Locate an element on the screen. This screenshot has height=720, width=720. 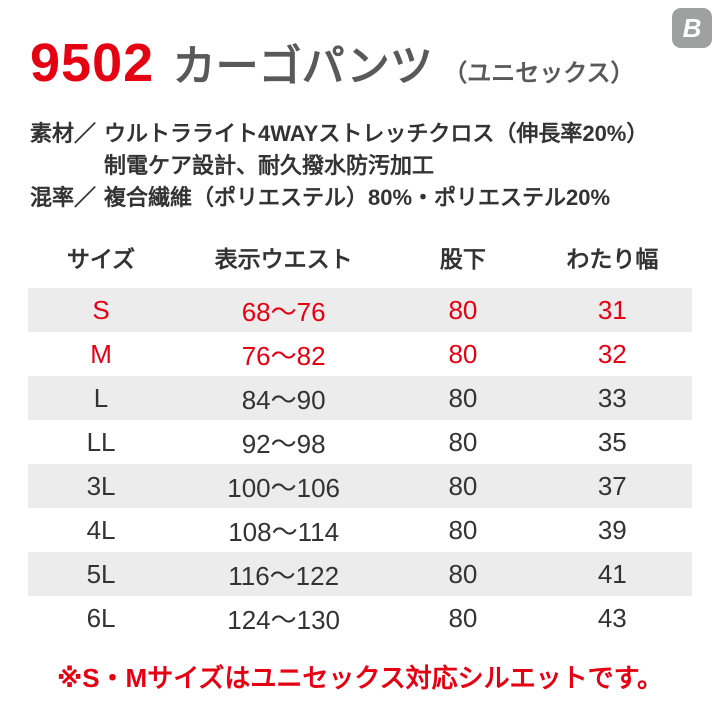
spec-material-label: 素材／ is located at coordinates (63, 133).